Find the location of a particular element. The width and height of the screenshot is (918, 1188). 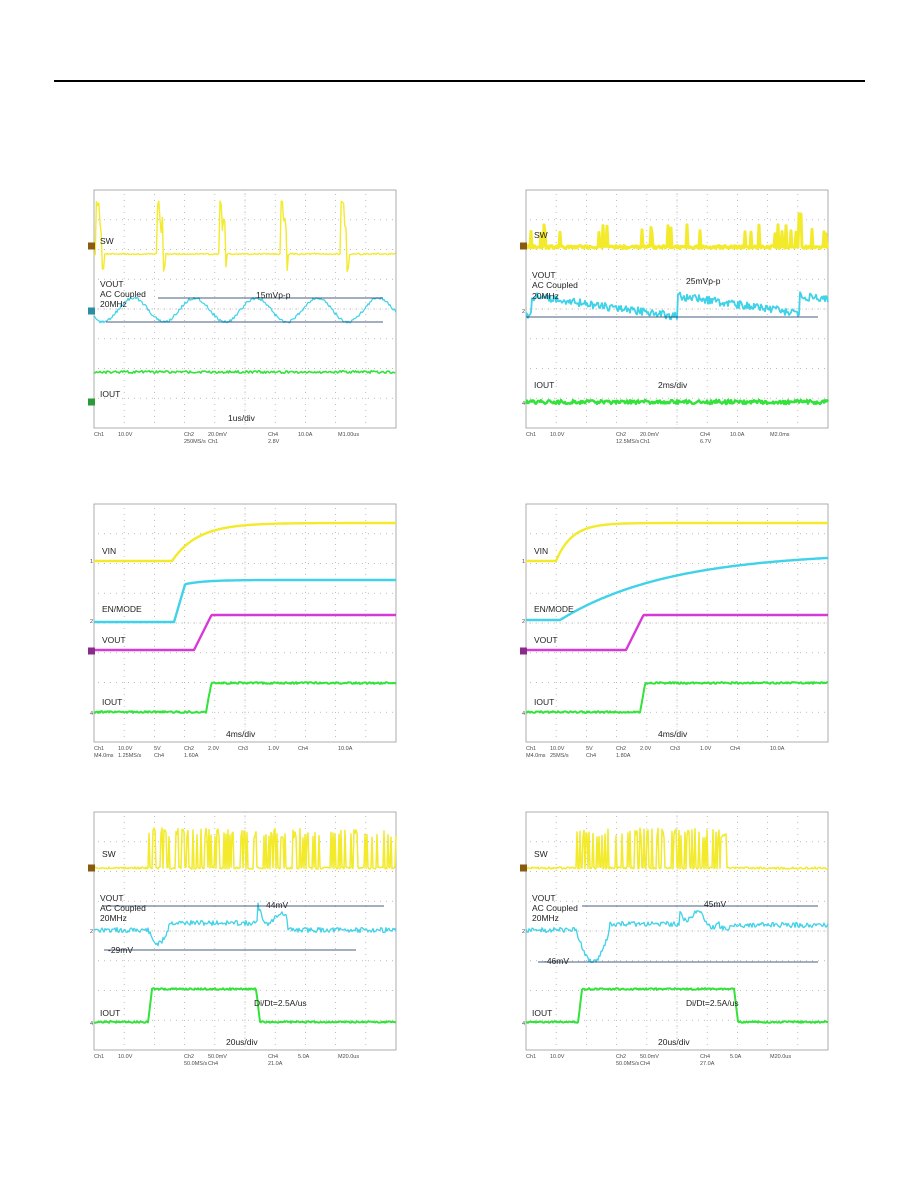

trace-label: 20us/div is located at coordinates (674, 1042).